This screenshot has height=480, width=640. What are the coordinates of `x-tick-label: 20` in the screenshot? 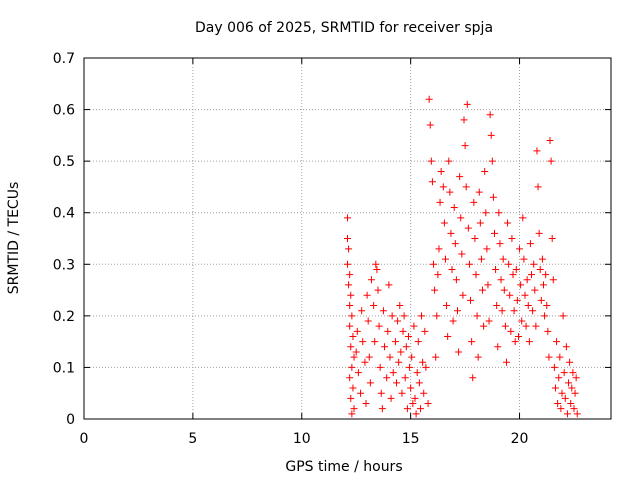 It's located at (520, 439).